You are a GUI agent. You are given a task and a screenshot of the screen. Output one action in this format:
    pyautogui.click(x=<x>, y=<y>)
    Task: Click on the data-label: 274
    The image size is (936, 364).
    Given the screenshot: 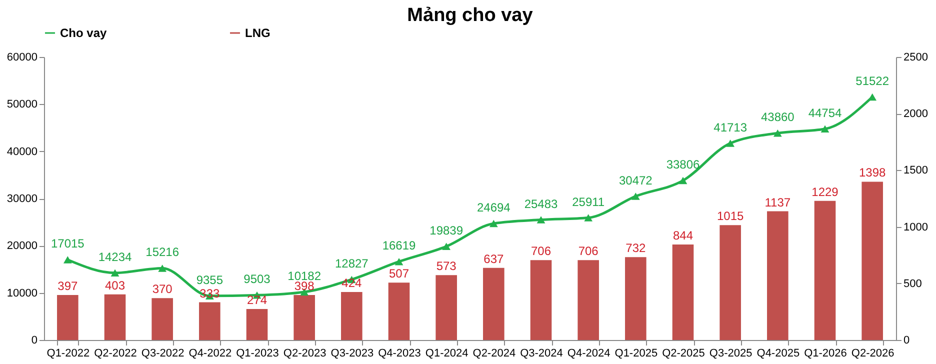 What is the action you would take?
    pyautogui.click(x=257, y=299)
    